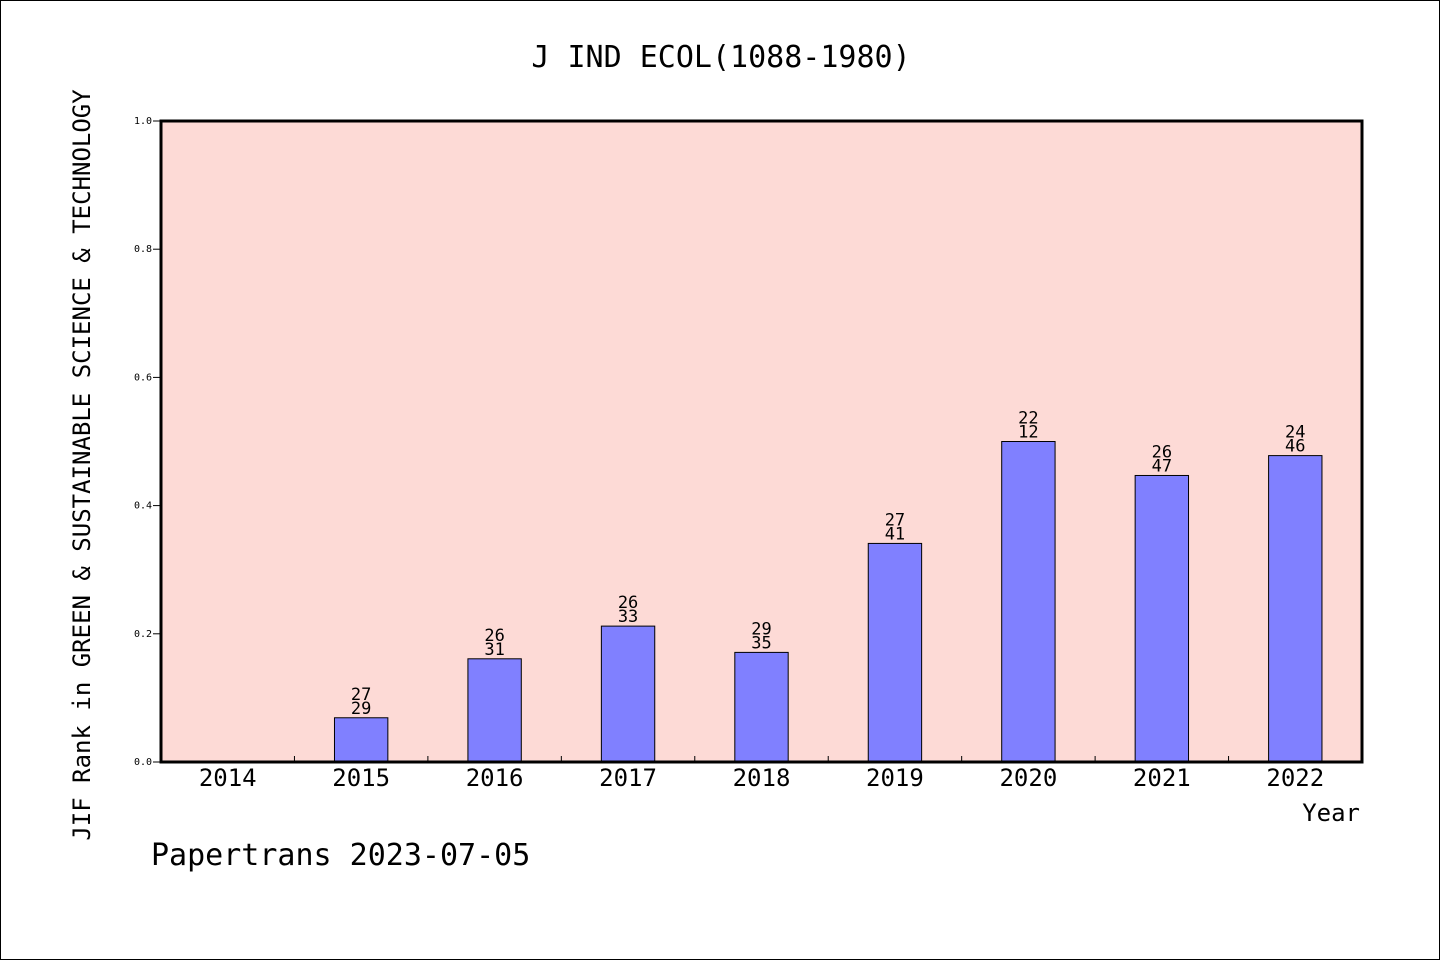  Describe the element at coordinates (143, 506) in the screenshot. I see `y-tick-label: 0.4` at that location.